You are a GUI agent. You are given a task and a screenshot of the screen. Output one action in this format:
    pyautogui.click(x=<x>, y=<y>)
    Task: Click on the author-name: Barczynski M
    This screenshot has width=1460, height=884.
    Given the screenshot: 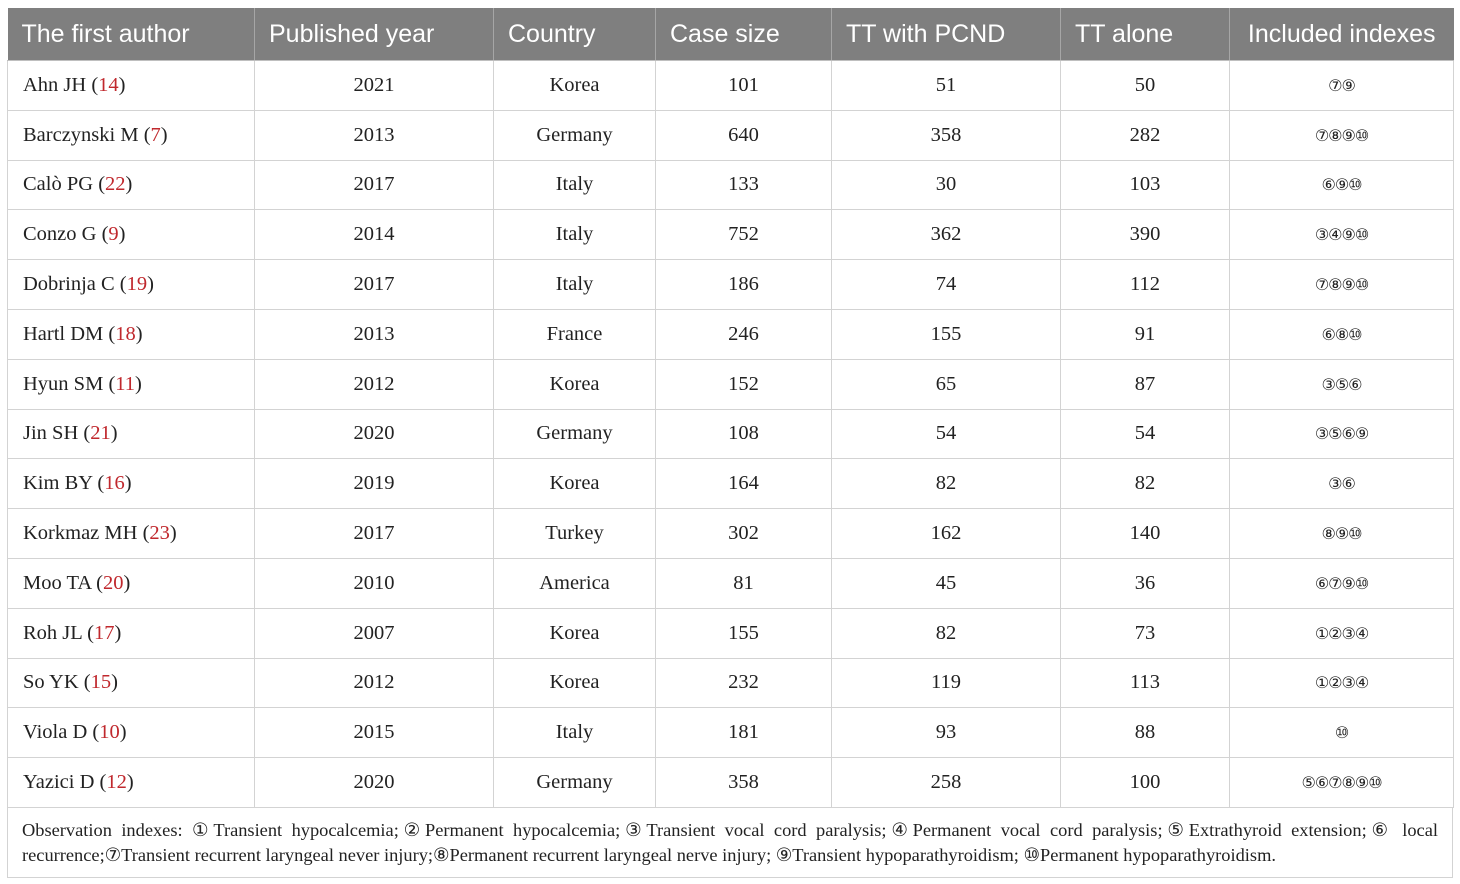 What is the action you would take?
    pyautogui.click(x=81, y=134)
    